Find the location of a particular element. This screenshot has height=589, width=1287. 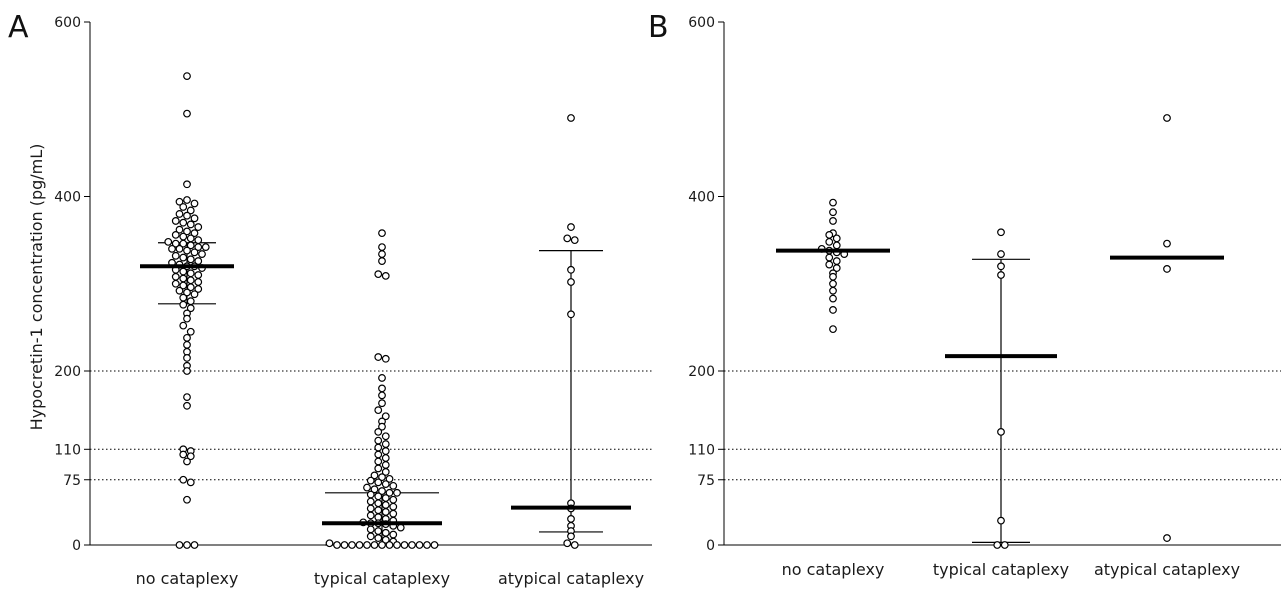

y-tick-label: 200 is located at coordinates (701, 372).